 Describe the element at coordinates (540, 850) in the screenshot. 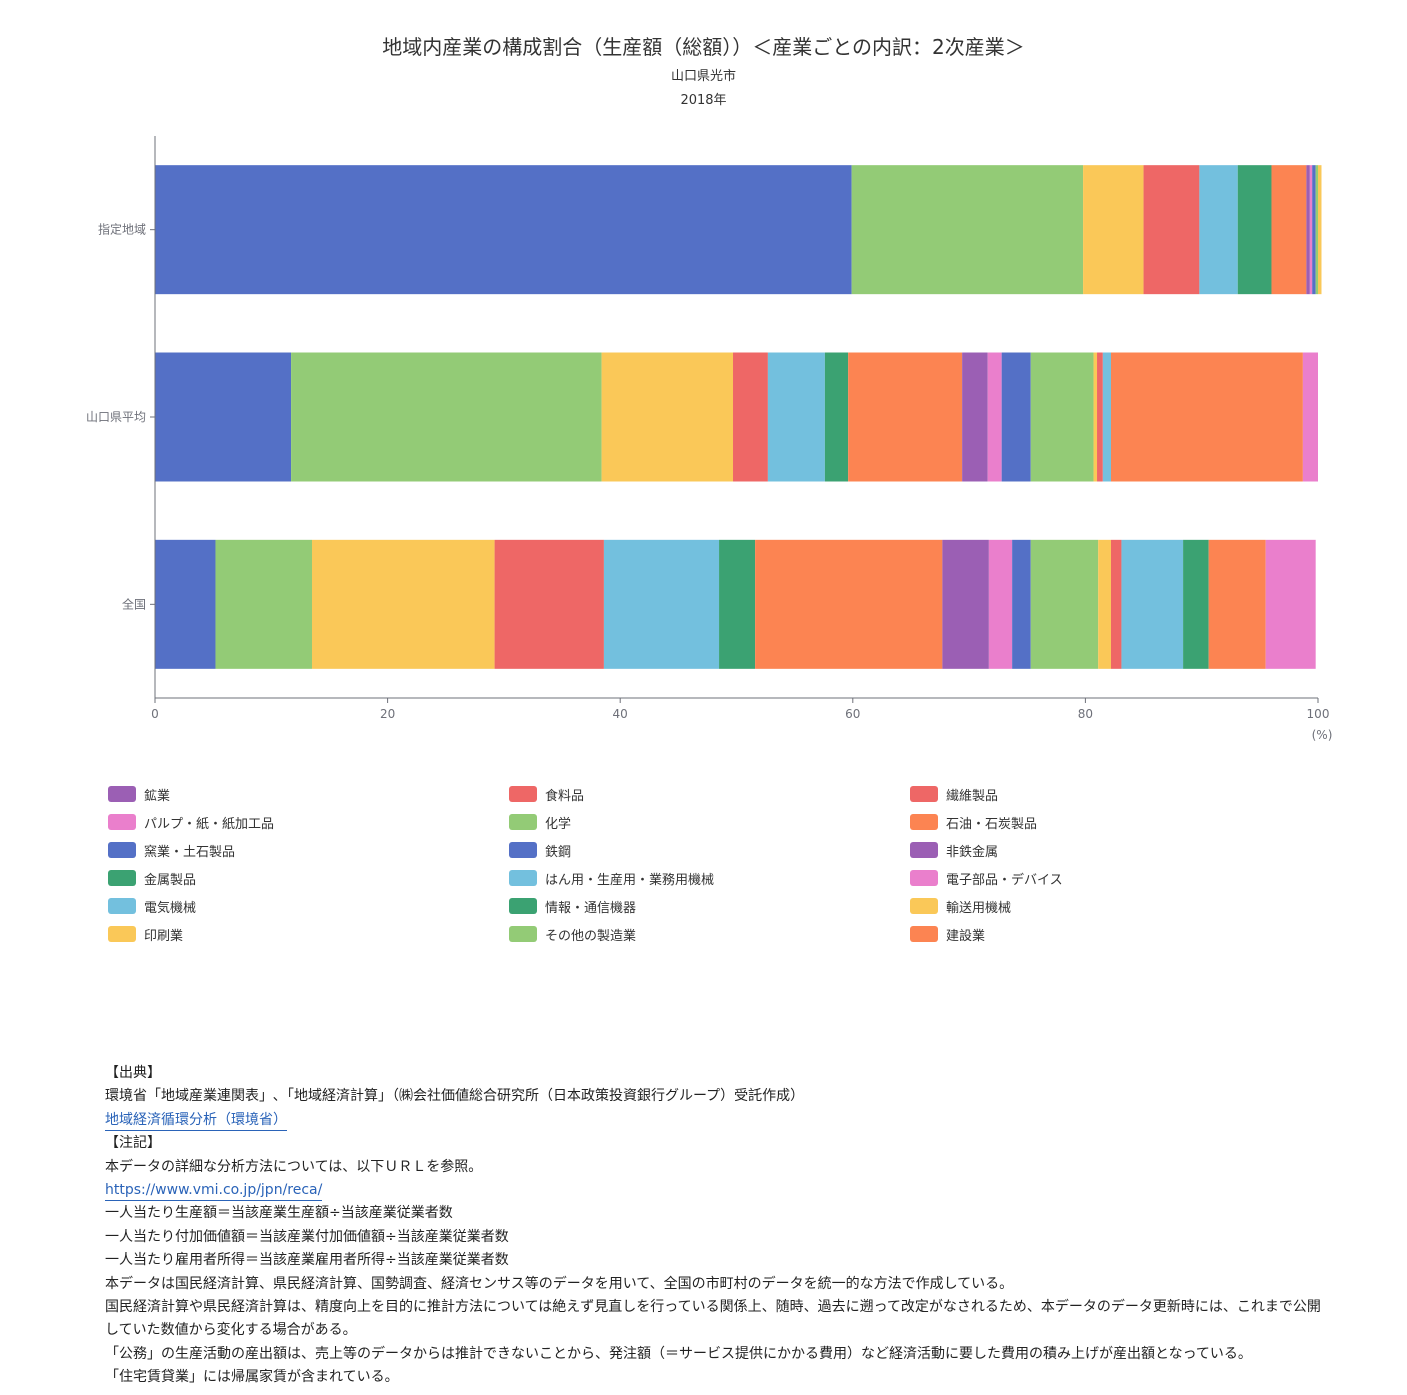

I see `legend-item: 鉄鋼` at that location.